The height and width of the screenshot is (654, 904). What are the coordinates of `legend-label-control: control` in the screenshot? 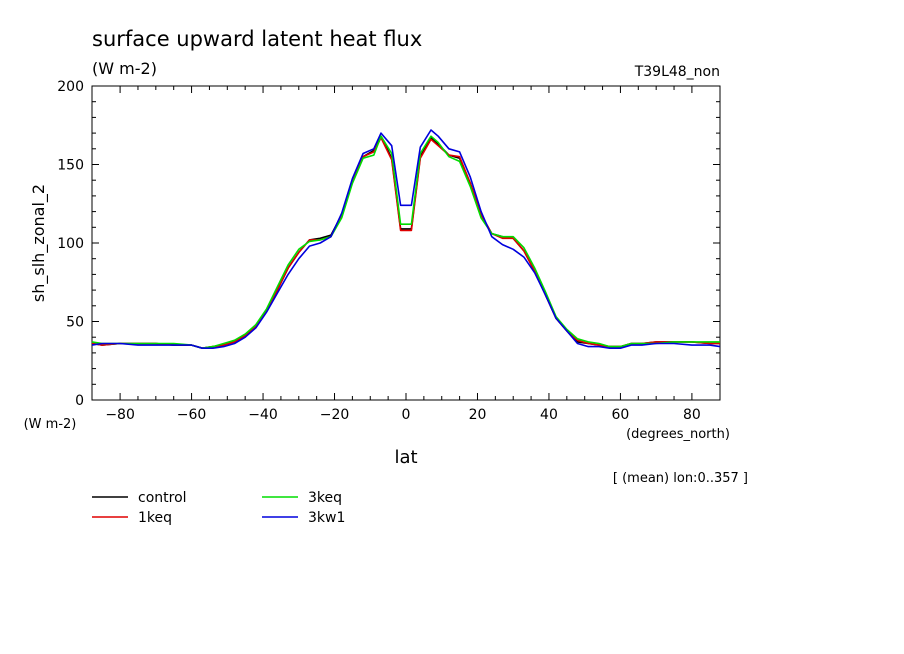 It's located at (162, 498).